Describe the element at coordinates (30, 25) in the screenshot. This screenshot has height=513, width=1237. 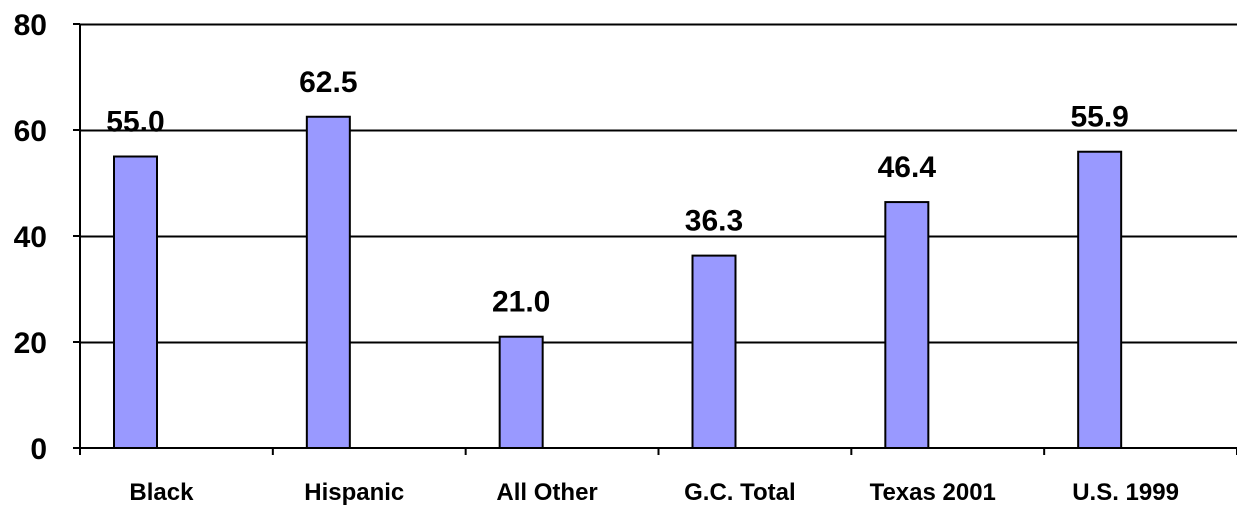
I see `y-tick-label-80: 80` at that location.